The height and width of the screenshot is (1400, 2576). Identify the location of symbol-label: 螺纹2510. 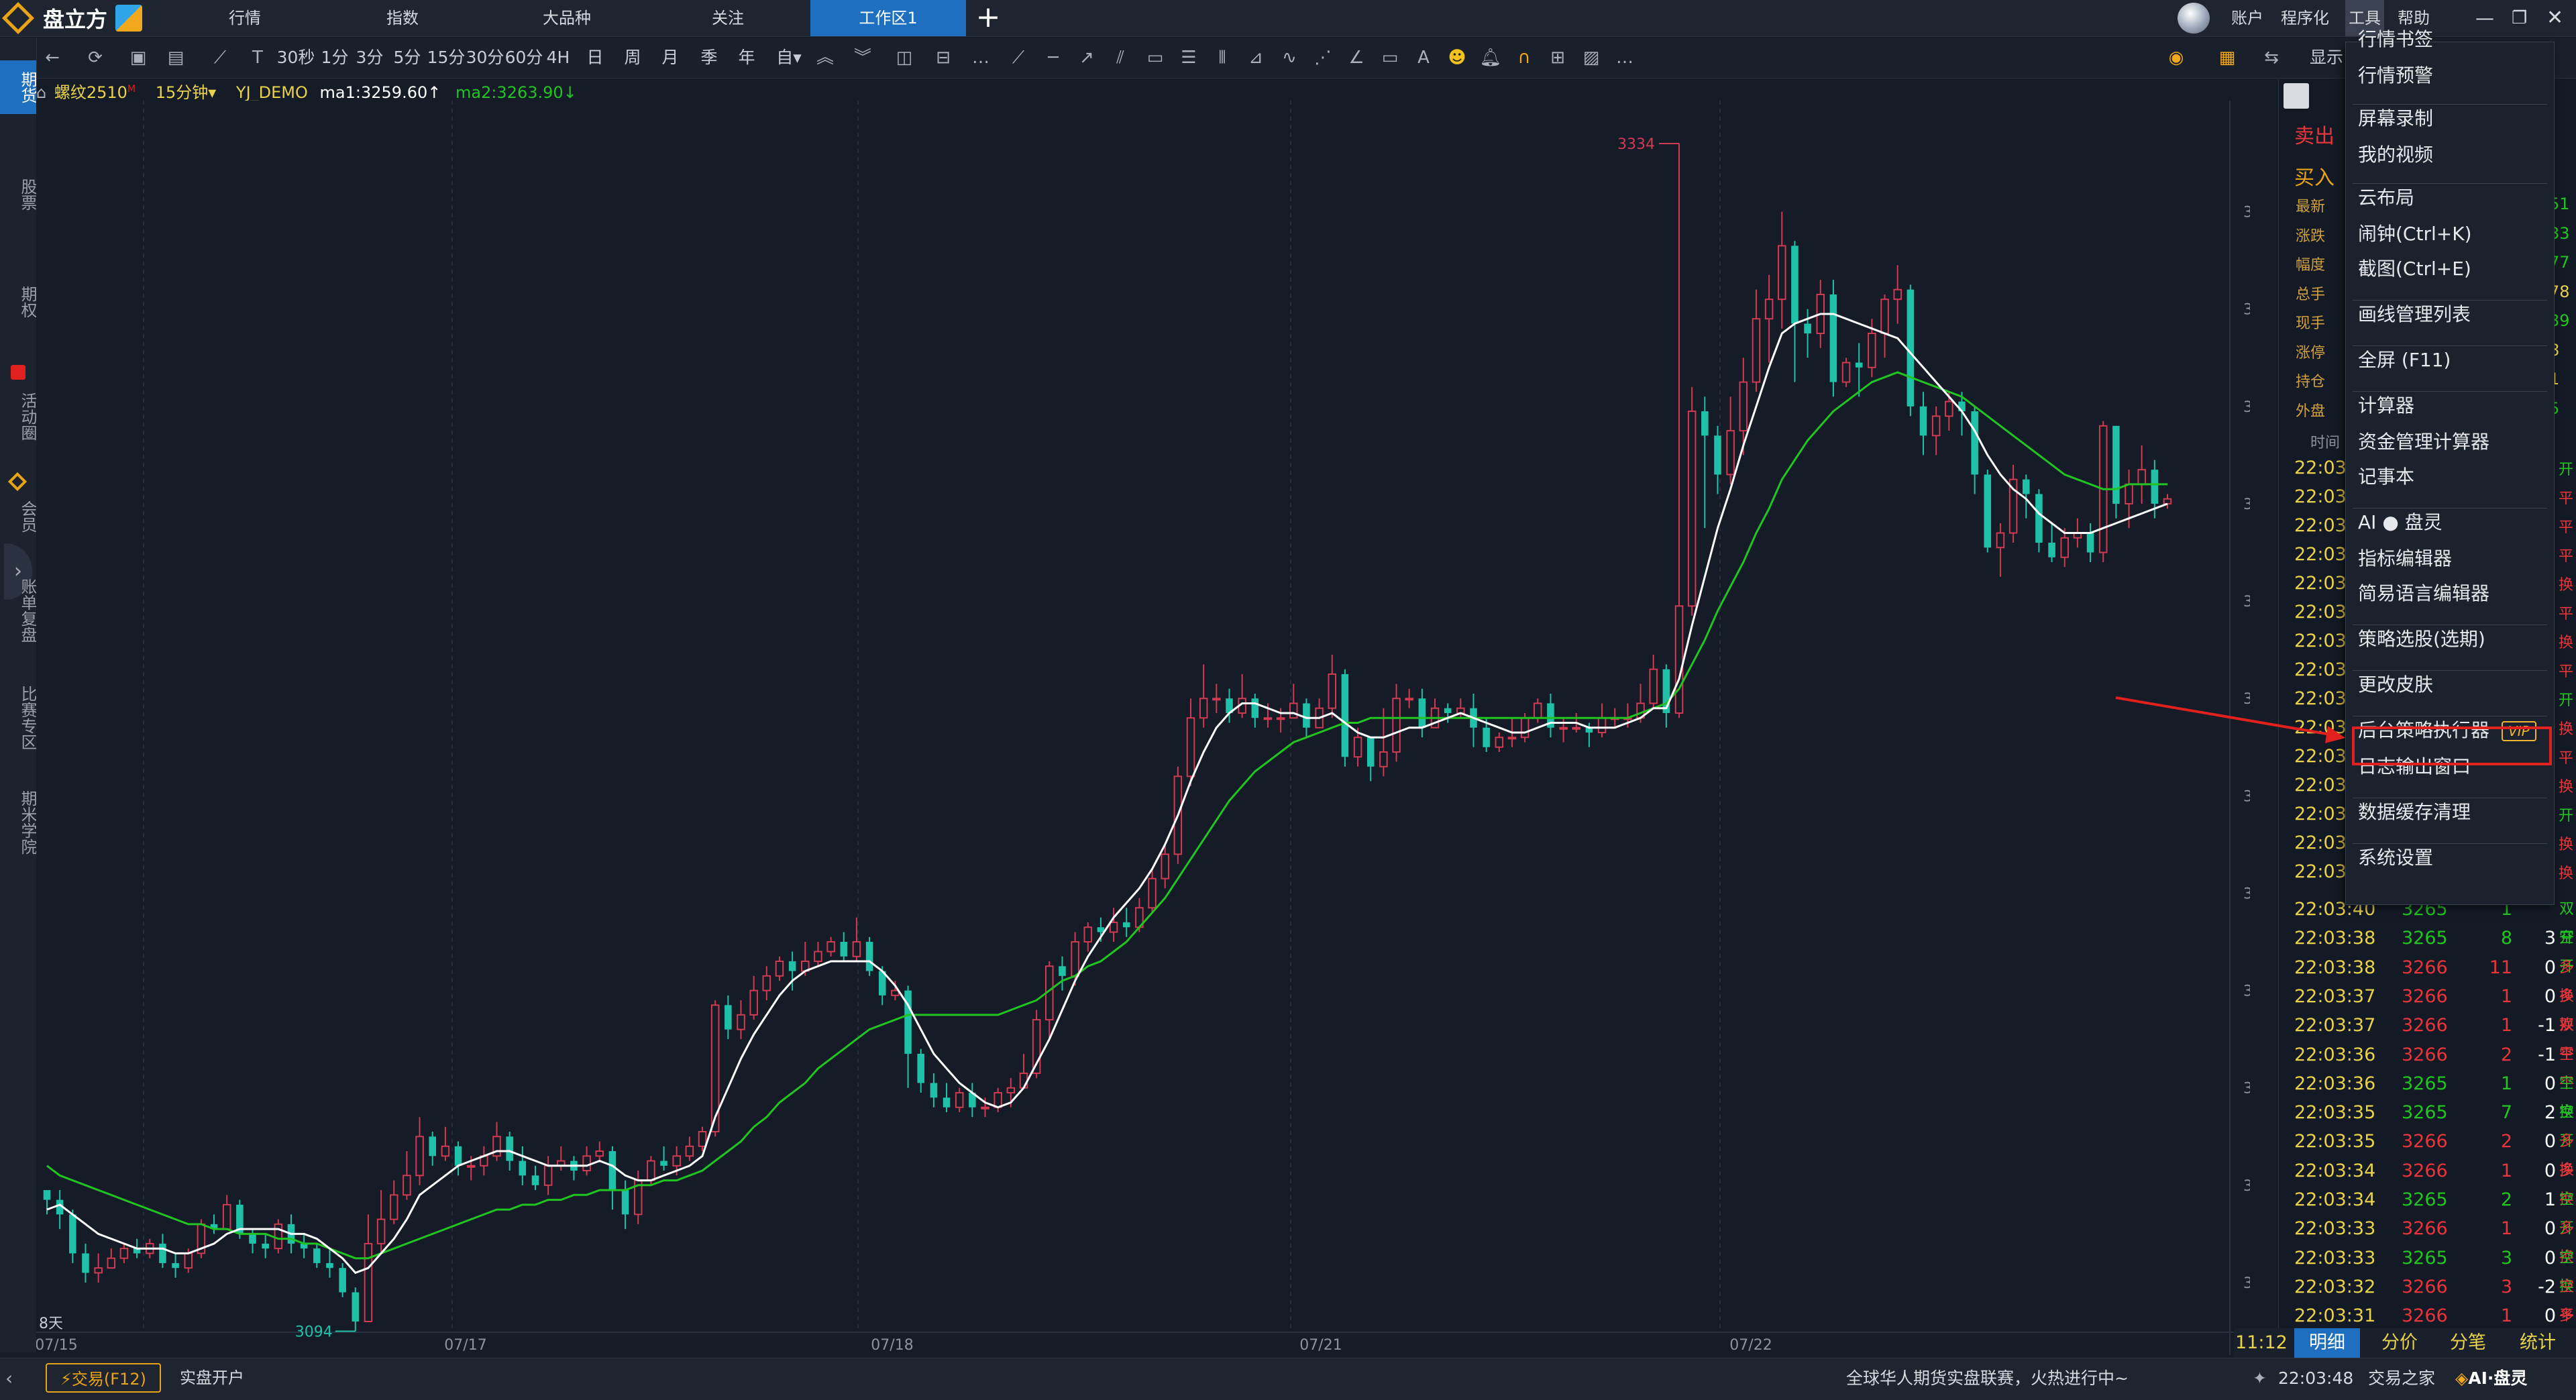
(90, 92).